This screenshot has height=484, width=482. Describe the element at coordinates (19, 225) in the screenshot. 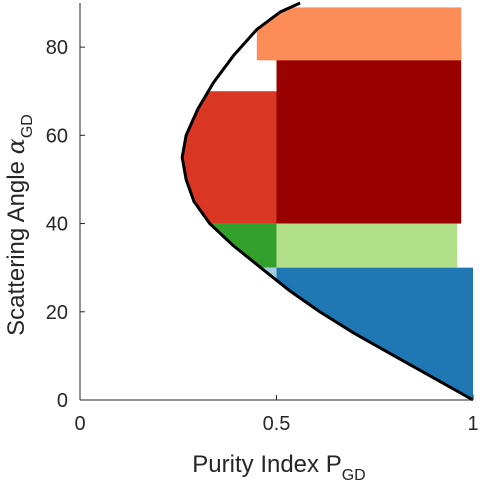

I see `y-axis-label: Scattering Angle αGD` at that location.